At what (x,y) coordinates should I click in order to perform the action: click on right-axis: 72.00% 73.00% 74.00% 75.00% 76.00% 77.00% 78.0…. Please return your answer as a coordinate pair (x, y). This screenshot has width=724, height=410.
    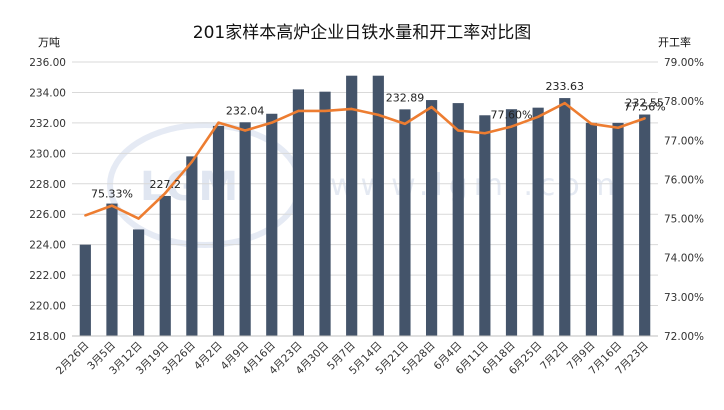
    Looking at the image, I should click on (684, 200).